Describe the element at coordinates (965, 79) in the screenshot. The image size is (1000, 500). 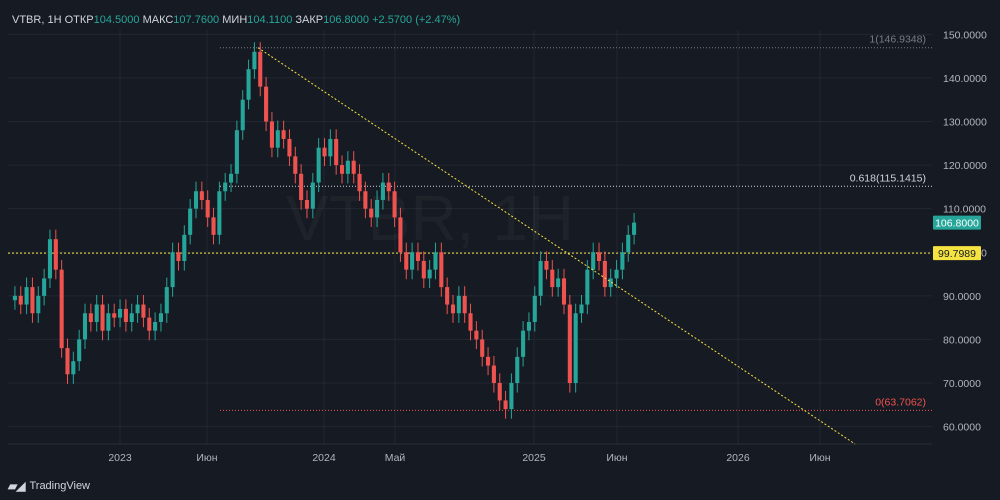
I see `y-tick-label: 140.0000` at that location.